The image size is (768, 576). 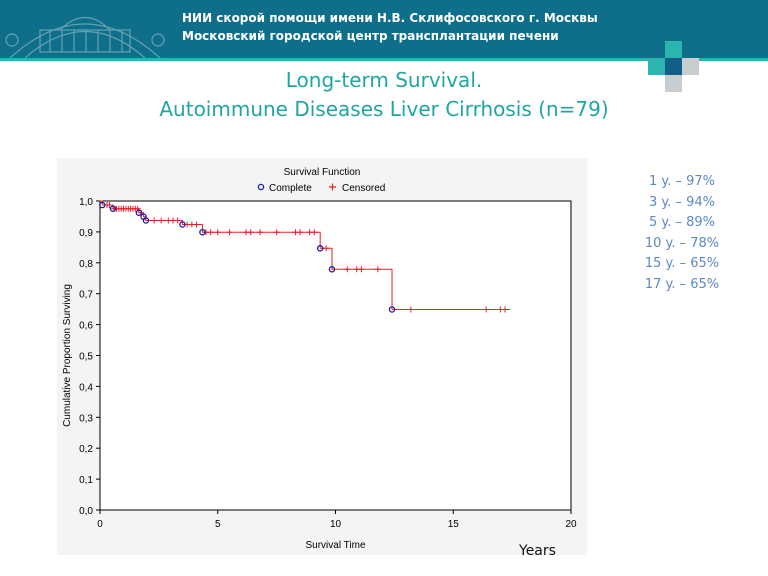 I want to click on survival-rate-10y: 10 y. – 78%, so click(x=682, y=243).